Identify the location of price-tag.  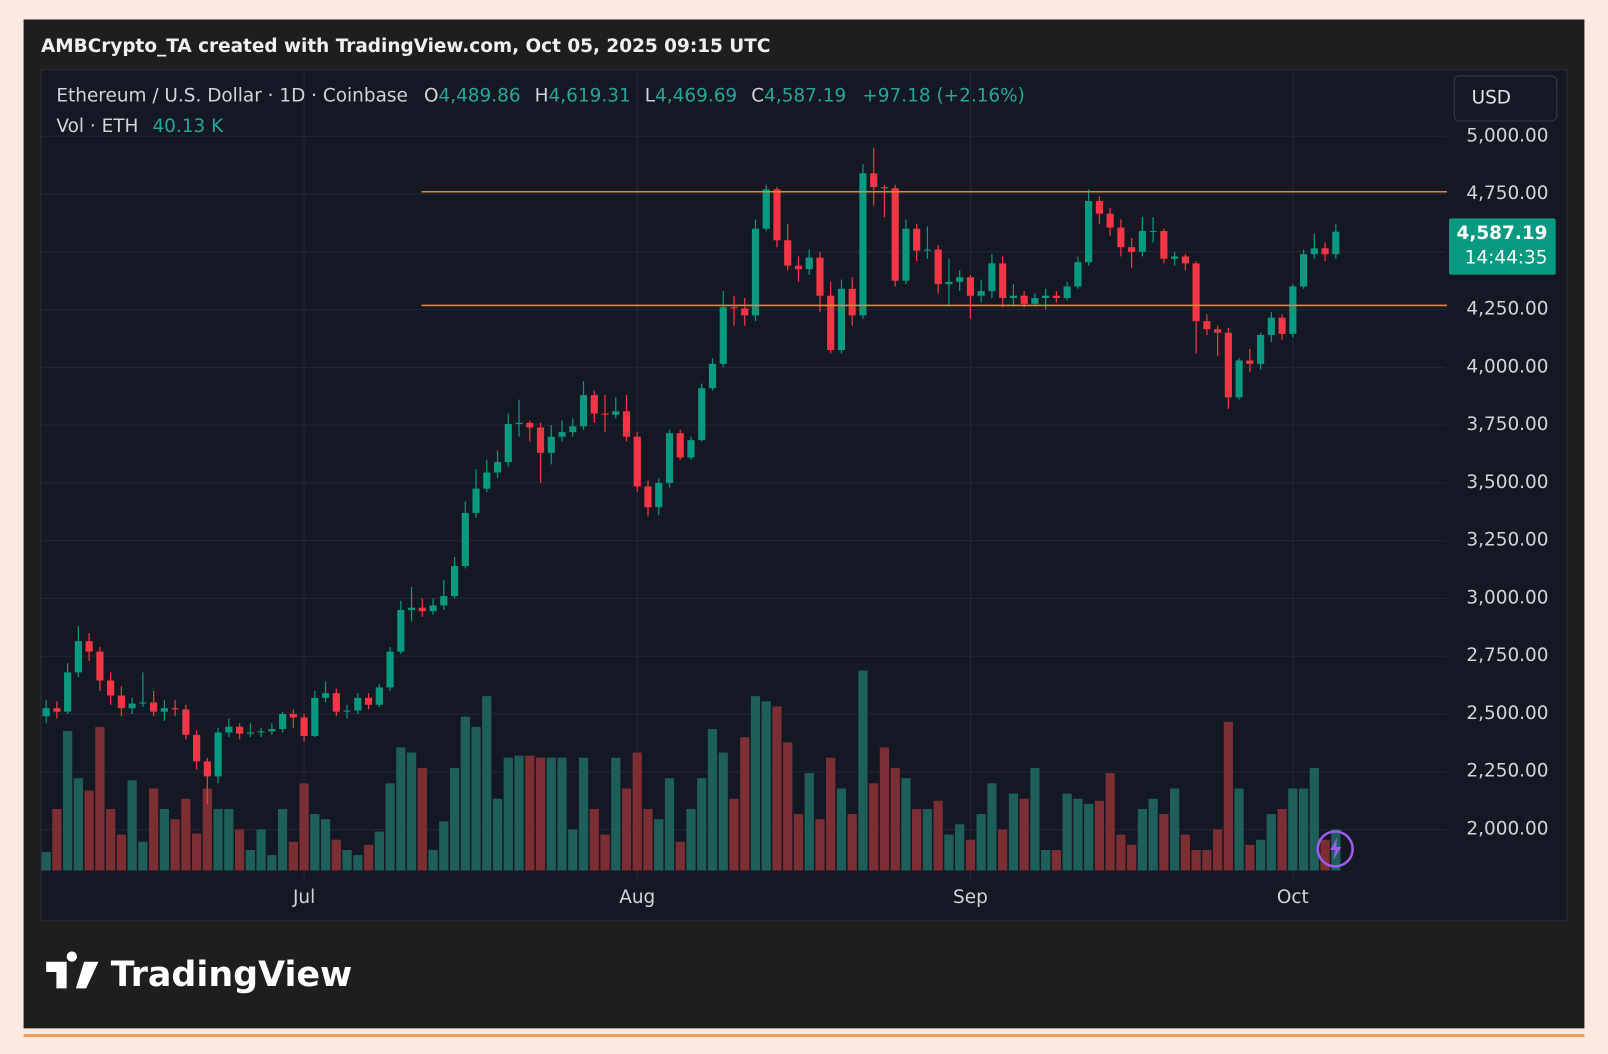
(1502, 246).